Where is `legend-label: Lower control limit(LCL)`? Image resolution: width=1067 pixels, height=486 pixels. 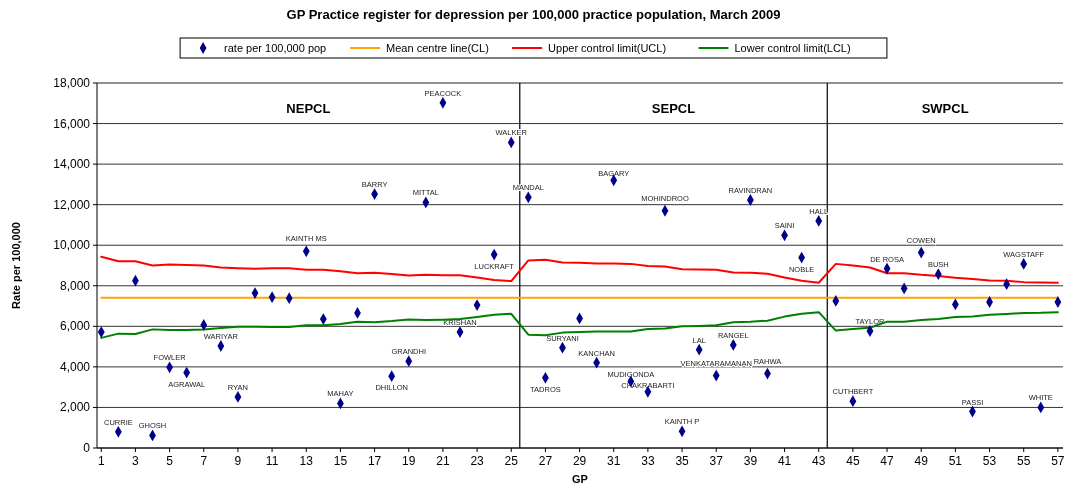
legend-label: Lower control limit(LCL) is located at coordinates (792, 48).